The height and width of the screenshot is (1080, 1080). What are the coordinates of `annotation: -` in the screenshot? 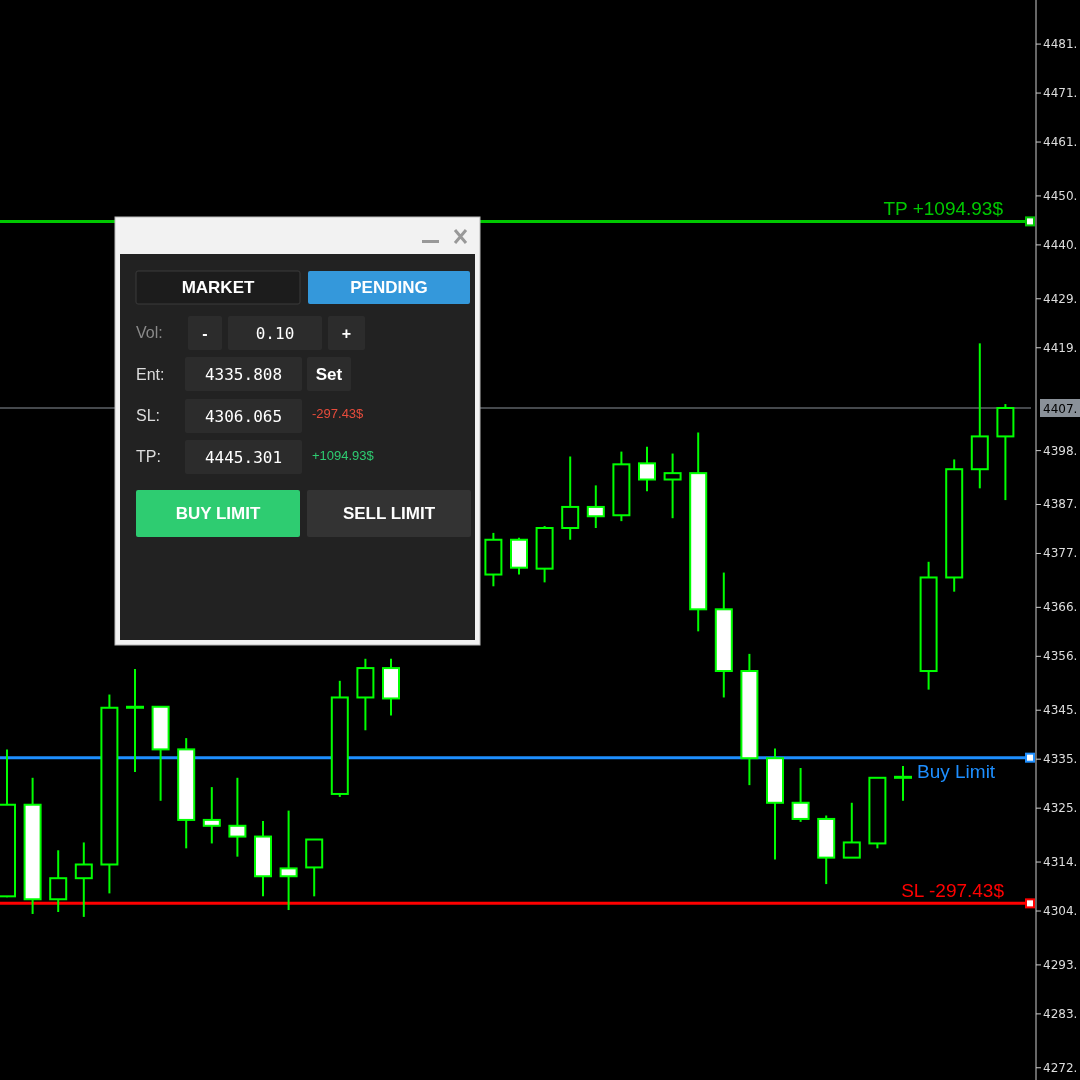 It's located at (205, 333).